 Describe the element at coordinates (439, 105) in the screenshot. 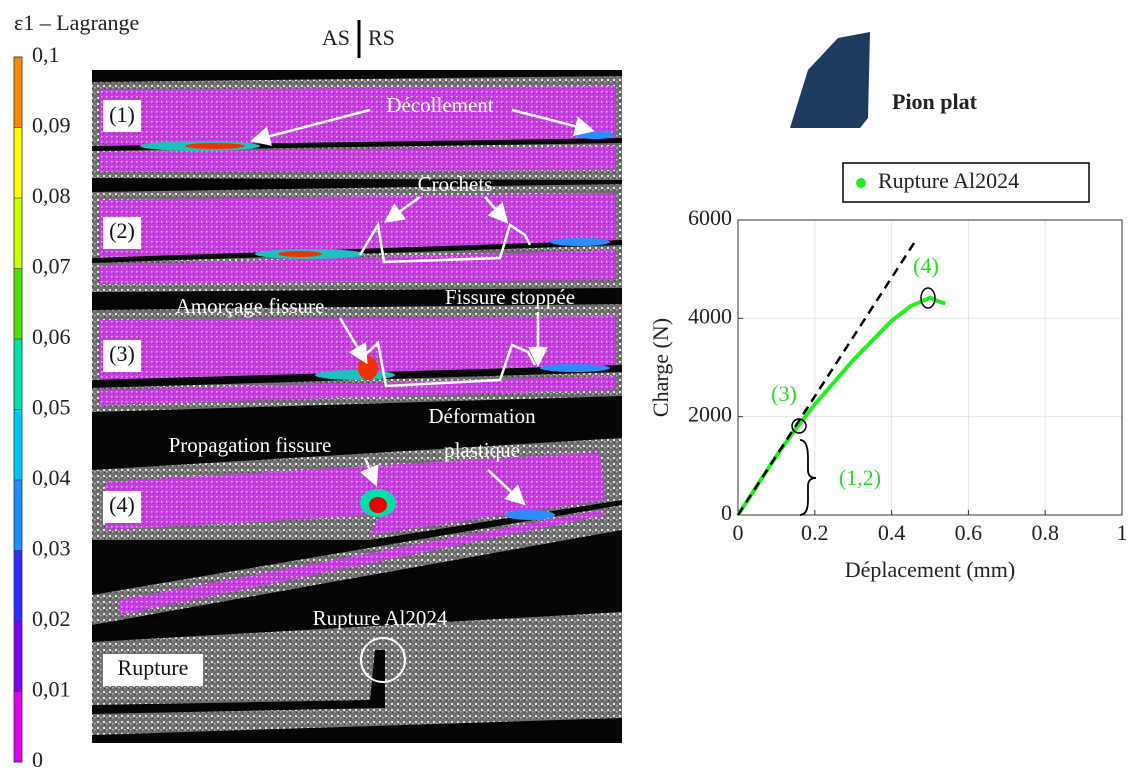

I see `annotation: Décollement` at that location.